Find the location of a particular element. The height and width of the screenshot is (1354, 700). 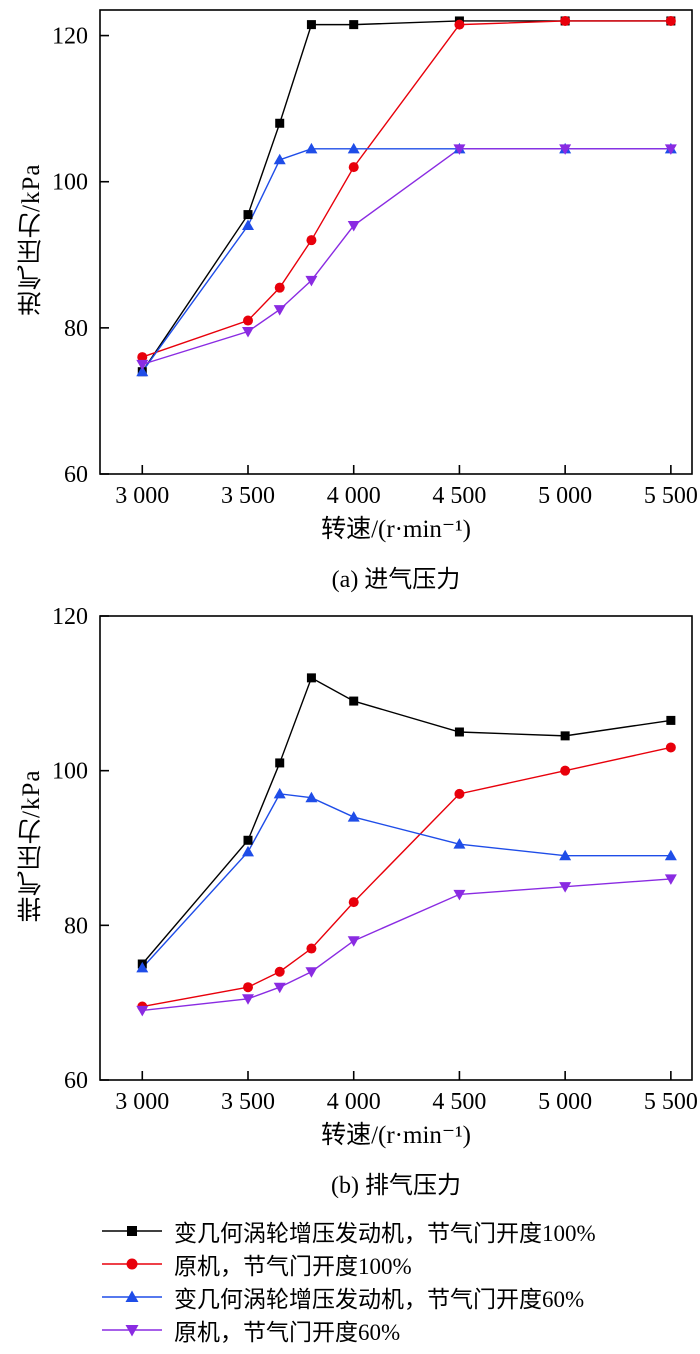

legend-label: 变几何涡轮增压发动机，节气门开度60% is located at coordinates (379, 1299).